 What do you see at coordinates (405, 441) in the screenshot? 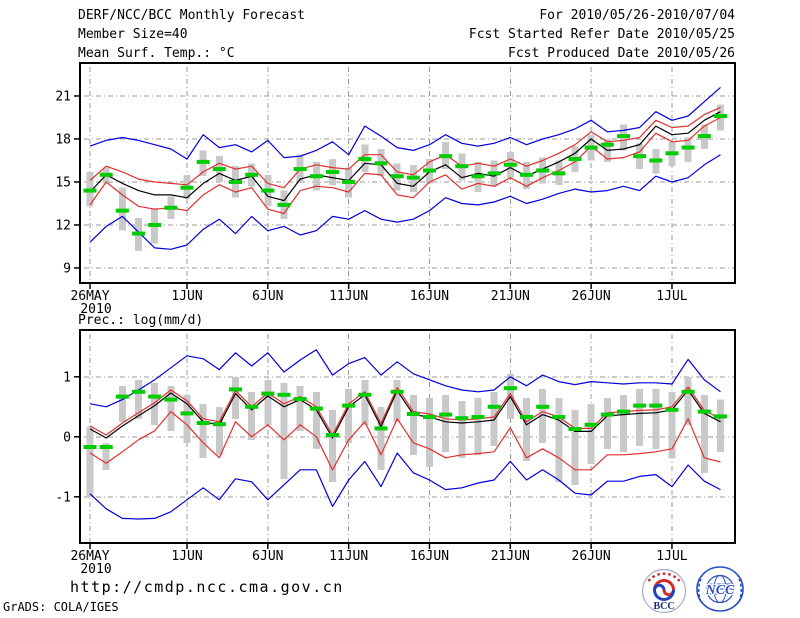
I see `prec-spread-lower-line` at bounding box center [405, 441].